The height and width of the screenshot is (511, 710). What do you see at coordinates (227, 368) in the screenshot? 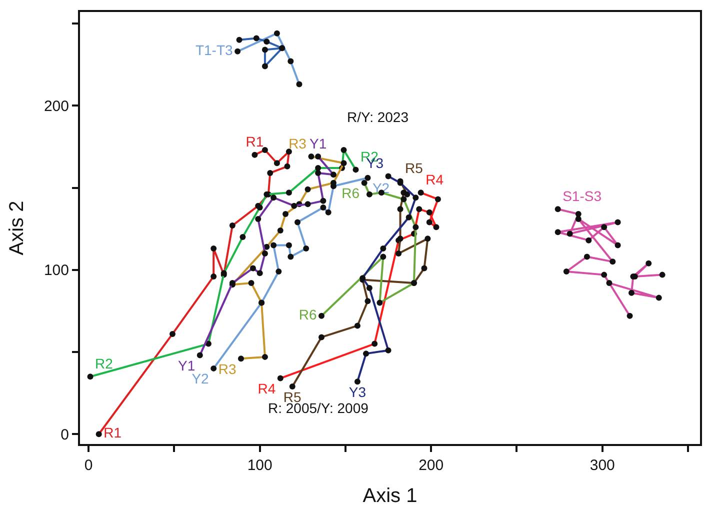
I see `series-label: R3` at bounding box center [227, 368].